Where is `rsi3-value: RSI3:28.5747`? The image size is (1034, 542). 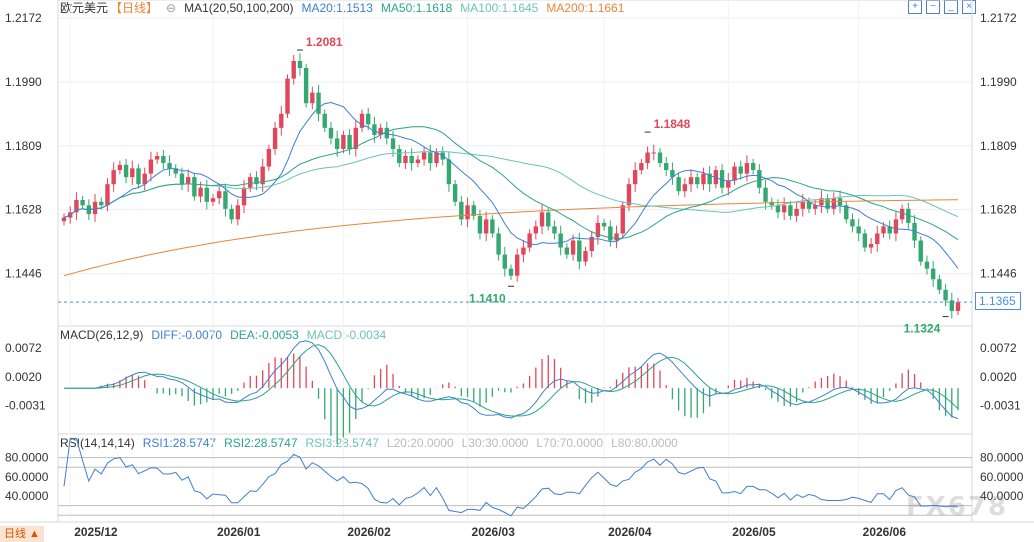 rsi3-value: RSI3:28.5747 is located at coordinates (342, 443).